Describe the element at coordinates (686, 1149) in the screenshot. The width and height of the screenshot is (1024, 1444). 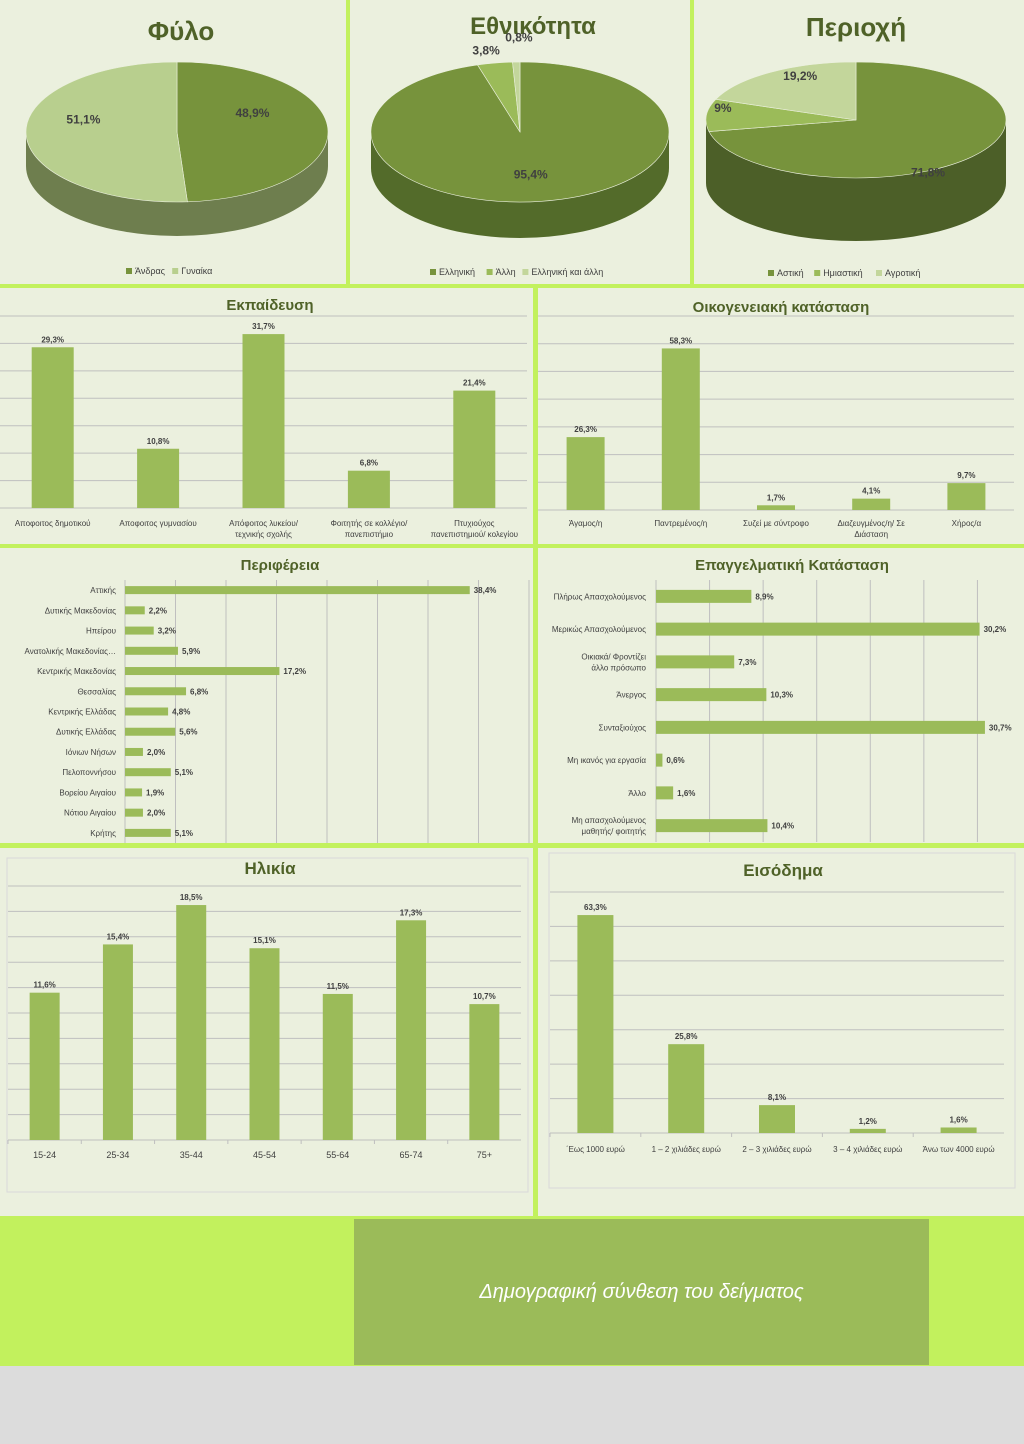
I see `income-category-label: 1 – 2 χιλιάδες ευρώ` at that location.